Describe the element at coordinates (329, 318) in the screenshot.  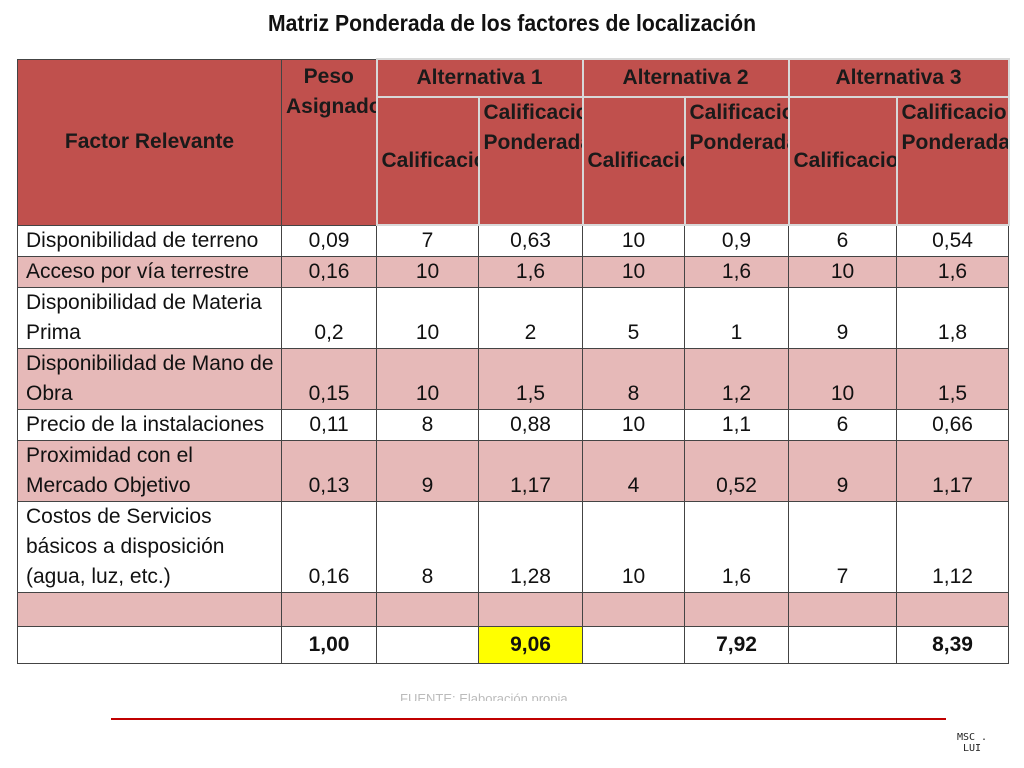
I see `weight-cell: 0,2` at that location.